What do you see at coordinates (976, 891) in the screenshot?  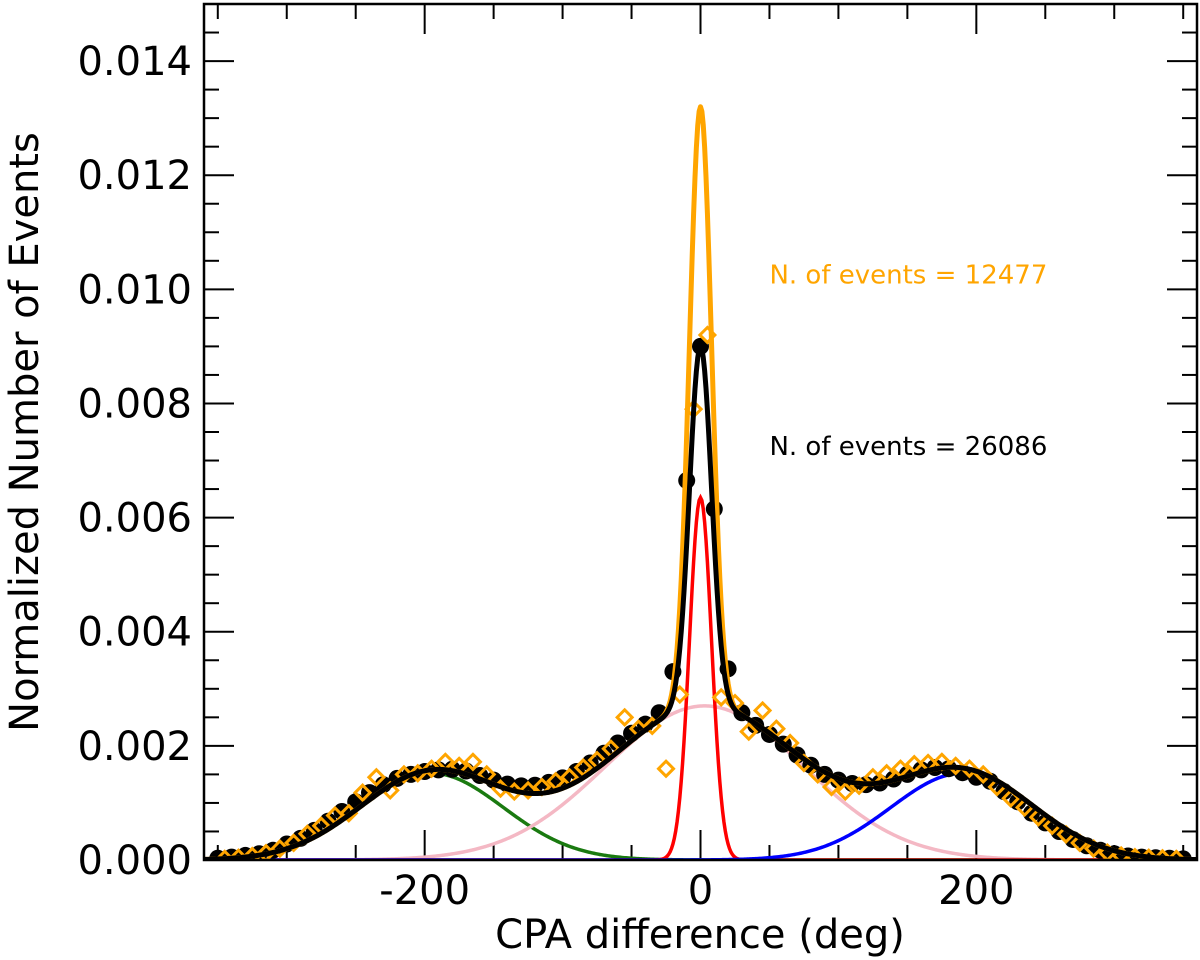 I see `x-tick-label: 200` at bounding box center [976, 891].